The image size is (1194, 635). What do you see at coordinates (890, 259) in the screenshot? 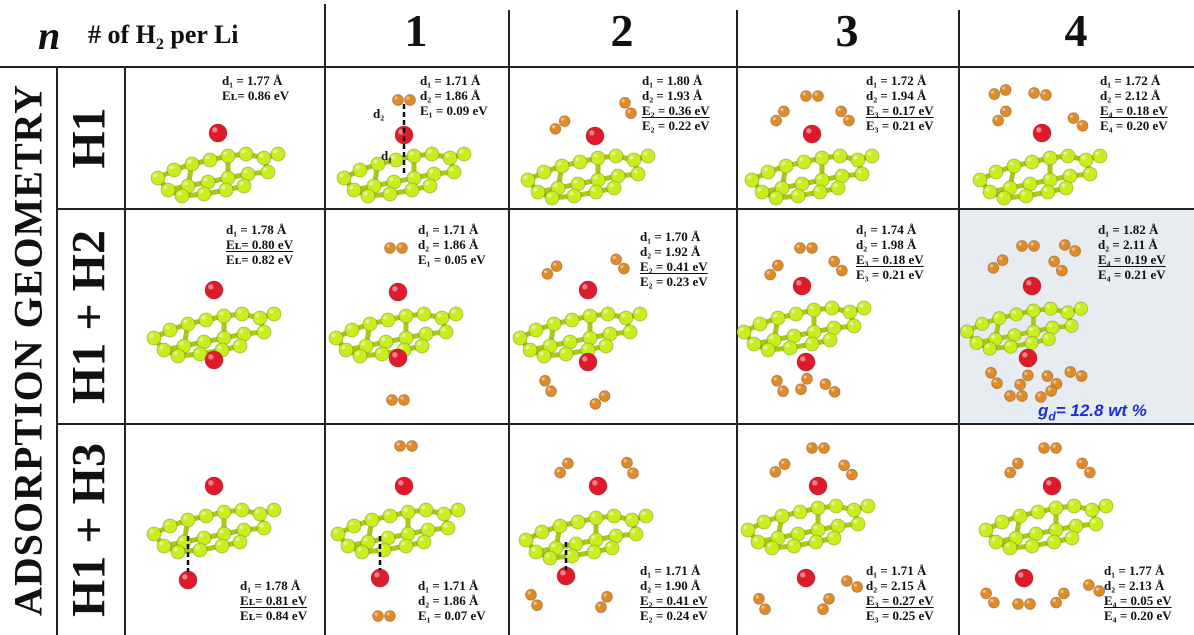
I see `ann-line: E₃ = 0.18 eV` at bounding box center [890, 259].